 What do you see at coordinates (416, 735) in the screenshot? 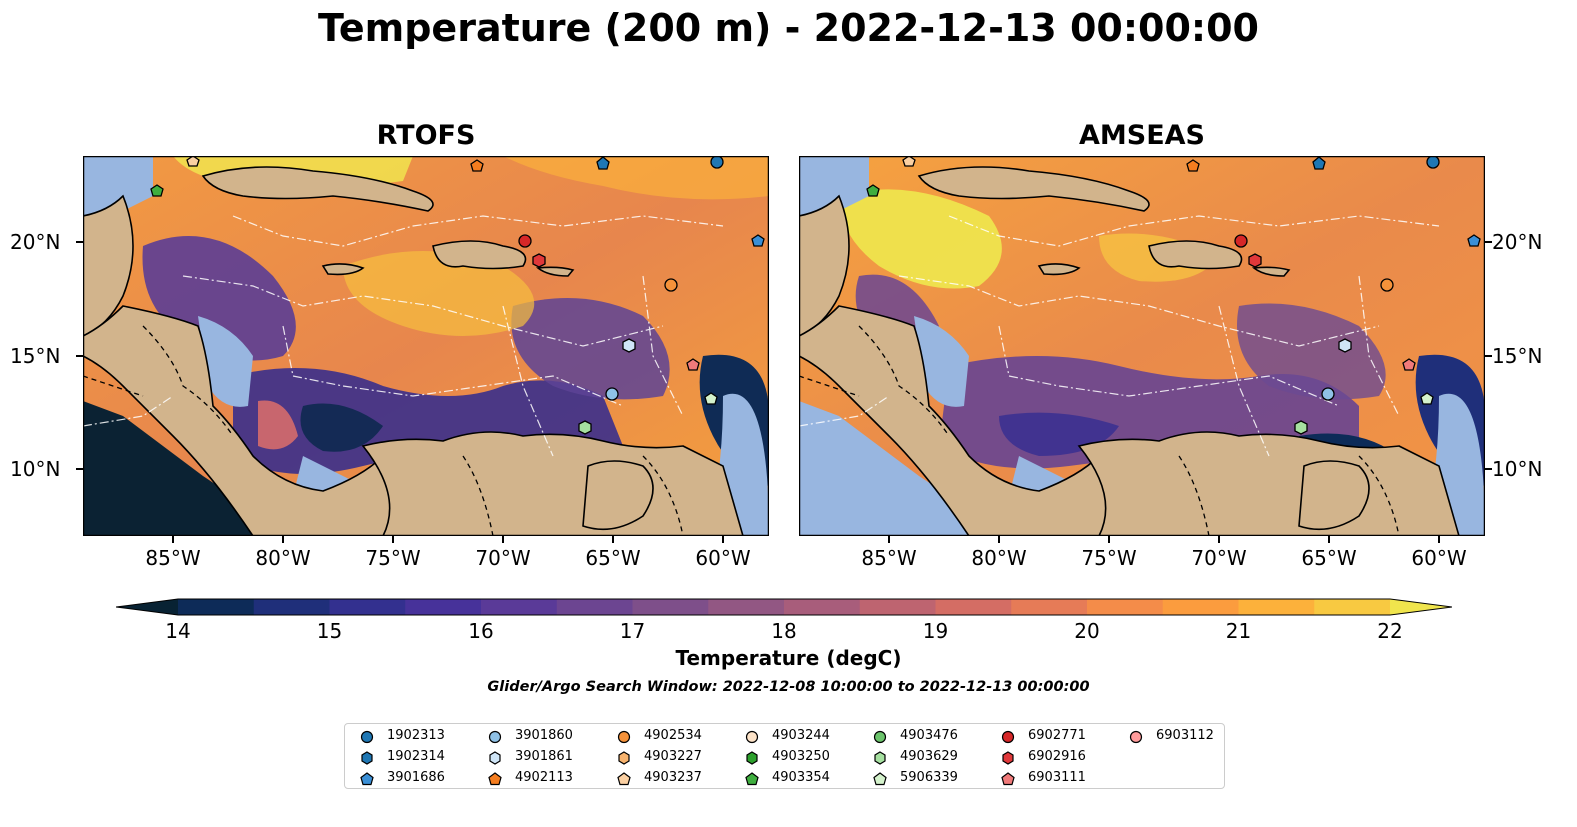
I see `legend-label: 1902313` at bounding box center [416, 735].